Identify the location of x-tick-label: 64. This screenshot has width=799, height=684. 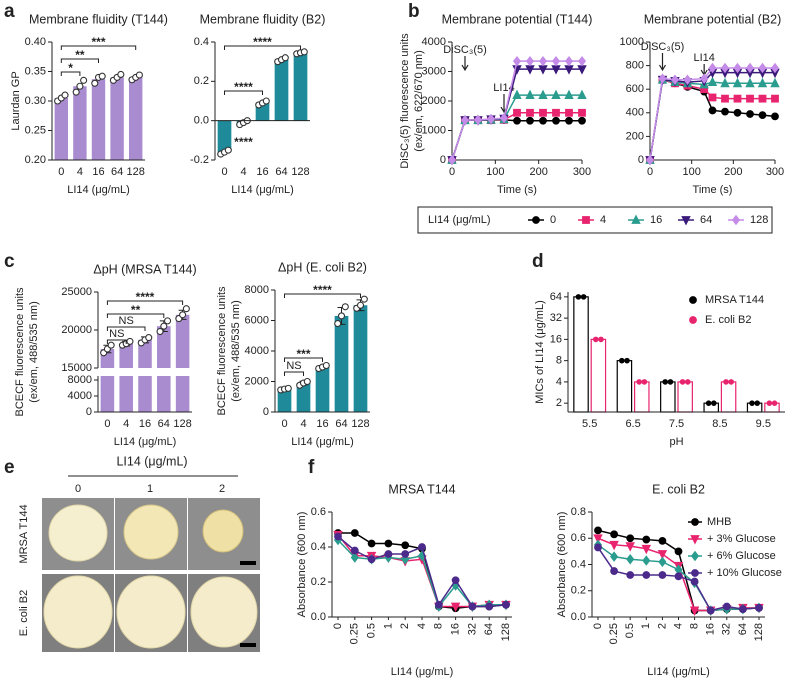
(117, 172).